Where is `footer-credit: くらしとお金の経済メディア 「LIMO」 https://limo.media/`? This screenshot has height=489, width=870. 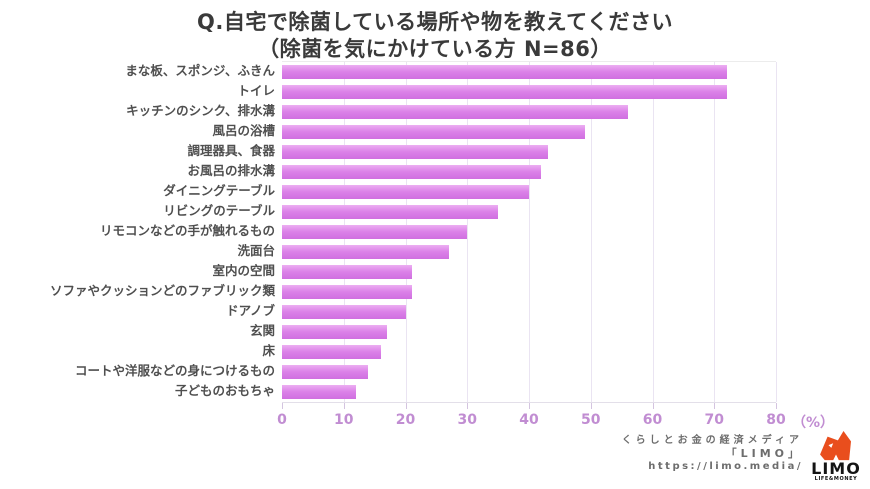
footer-credit: くらしとお金の経済メディア 「LIMO」 https://limo.media/ is located at coordinates (712, 453).